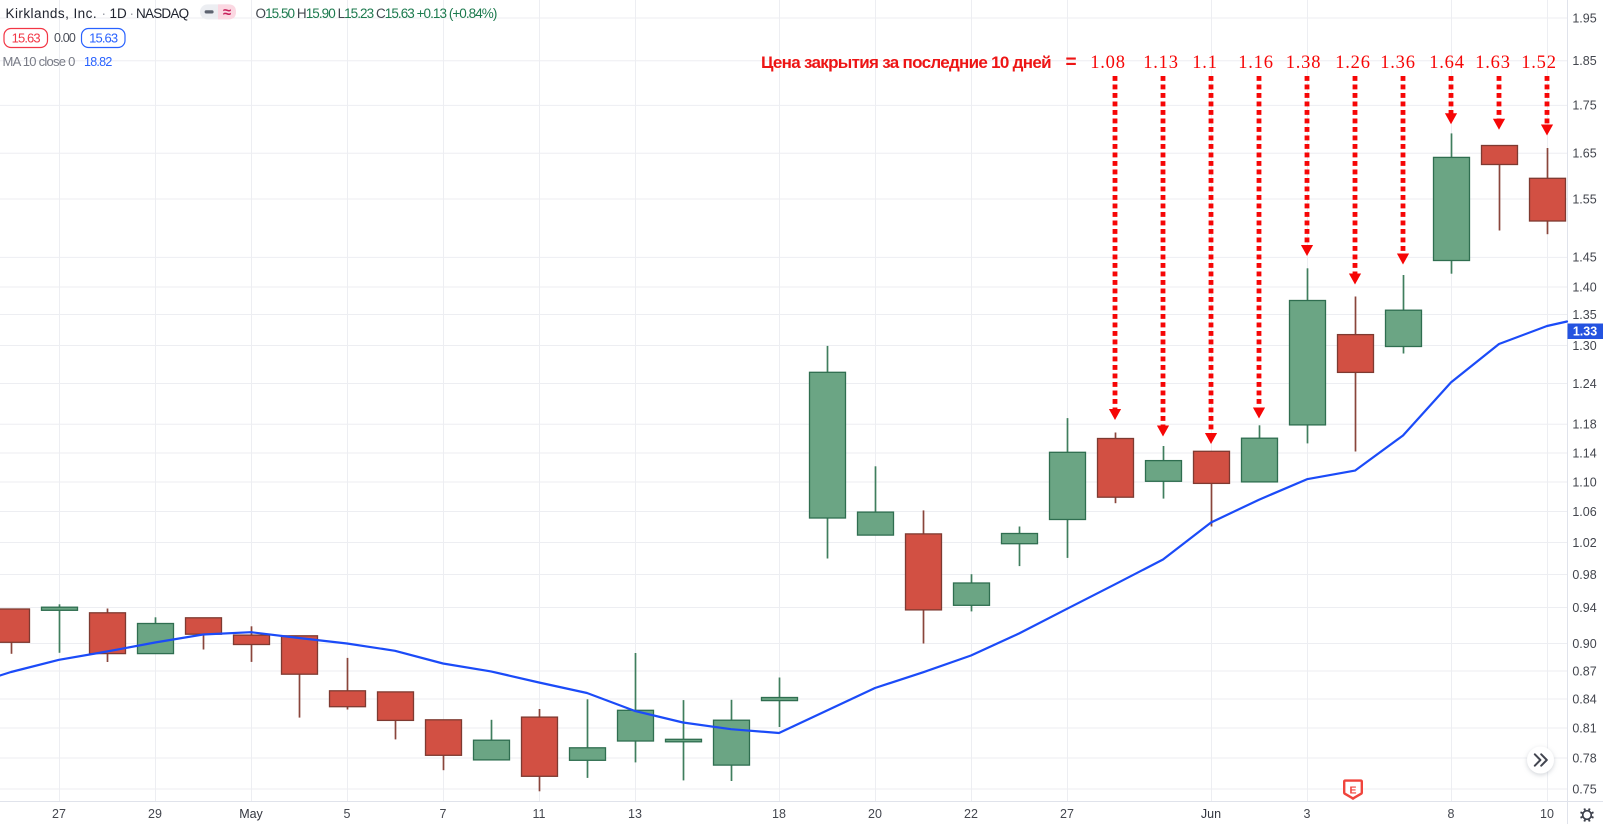 Image resolution: width=1603 pixels, height=824 pixels. Describe the element at coordinates (1584, 154) in the screenshot. I see `svg-text: 1.65` at that location.